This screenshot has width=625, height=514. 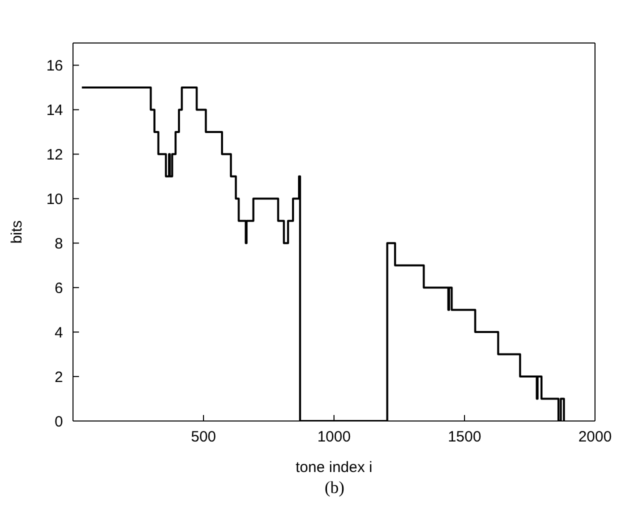 What do you see at coordinates (335, 488) in the screenshot?
I see `text: (b)` at bounding box center [335, 488].